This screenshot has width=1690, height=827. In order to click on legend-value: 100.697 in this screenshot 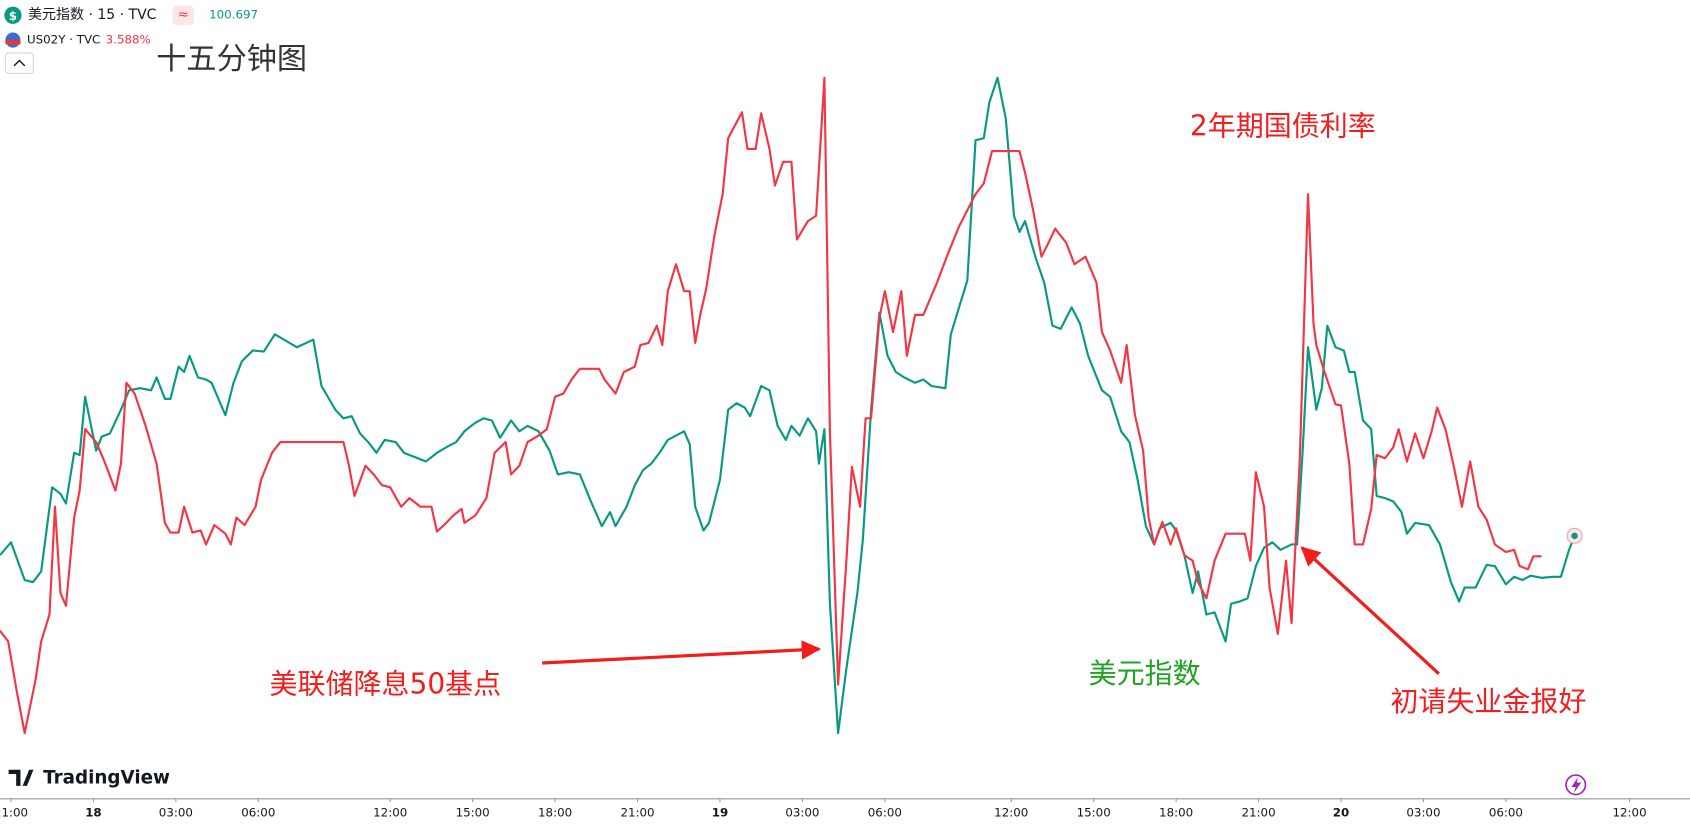, I will do `click(233, 15)`.